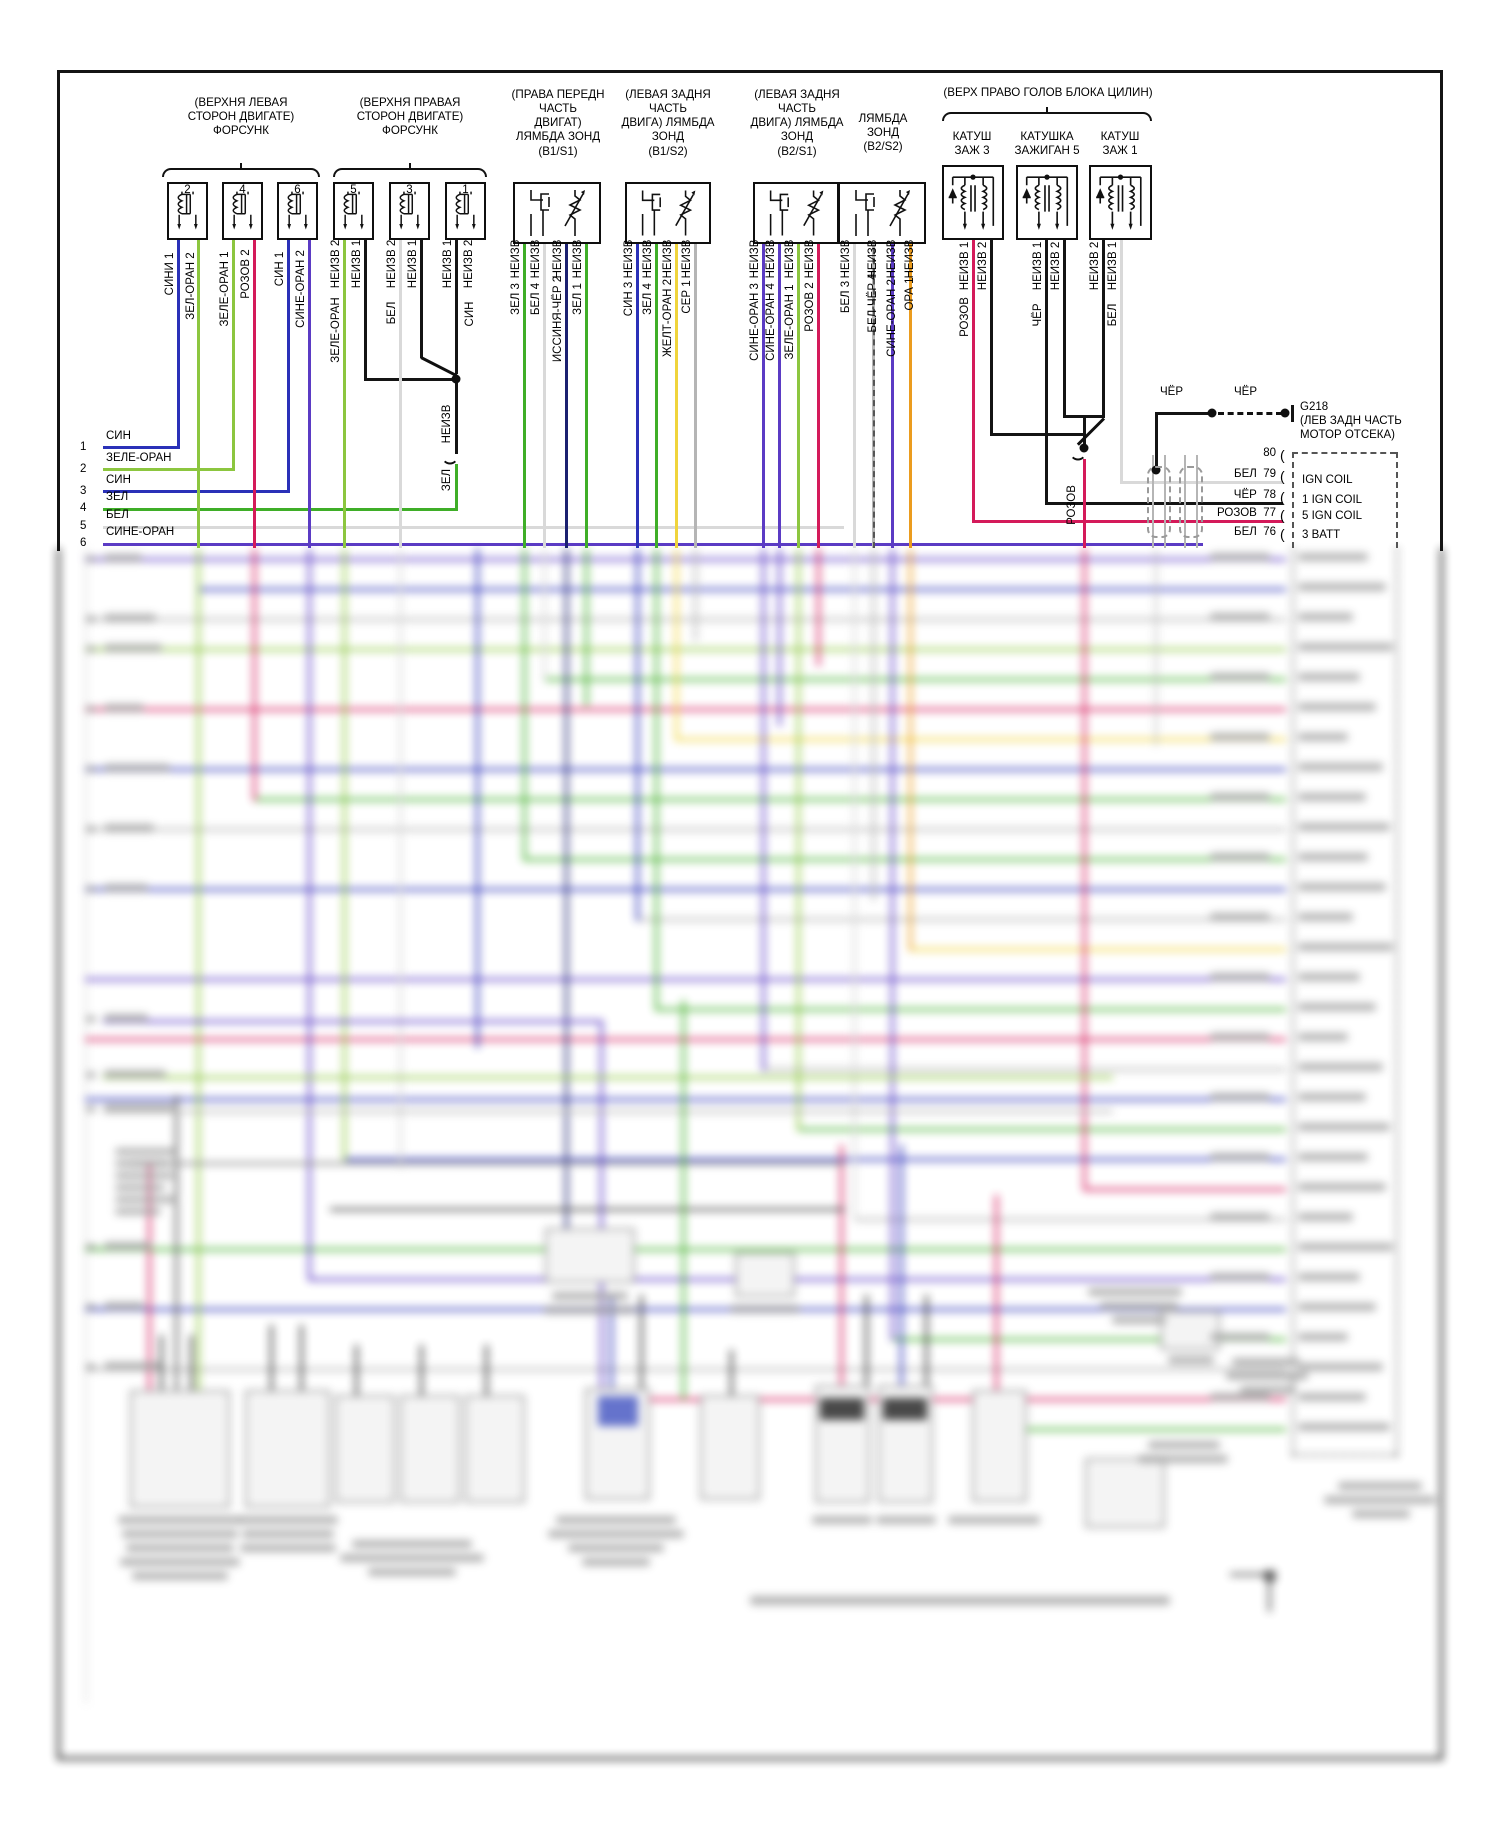  I want to click on connector-number: 3, so click(409, 190).